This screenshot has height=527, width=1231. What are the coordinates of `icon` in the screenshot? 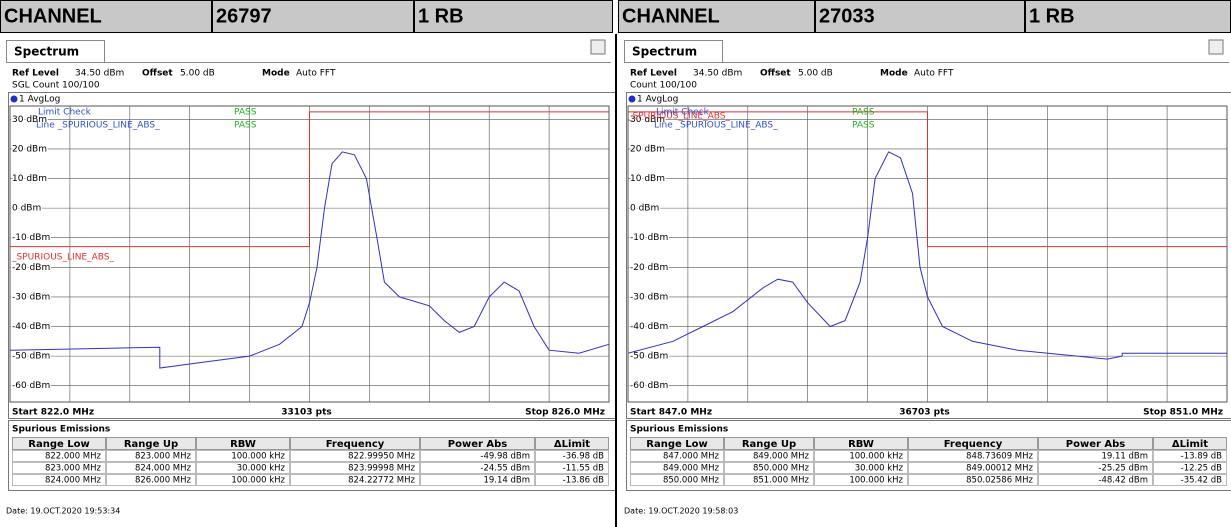 It's located at (598, 47).